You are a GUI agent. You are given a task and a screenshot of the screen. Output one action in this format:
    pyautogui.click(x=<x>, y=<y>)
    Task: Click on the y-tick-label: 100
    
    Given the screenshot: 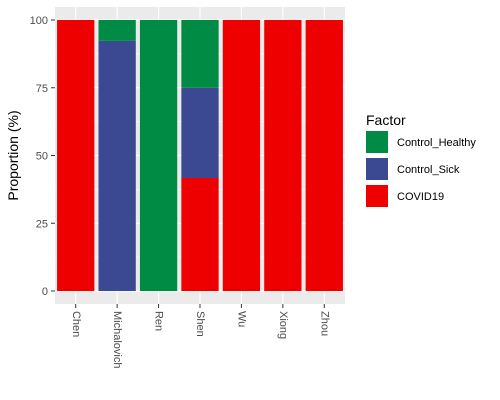 What is the action you would take?
    pyautogui.click(x=39, y=21)
    